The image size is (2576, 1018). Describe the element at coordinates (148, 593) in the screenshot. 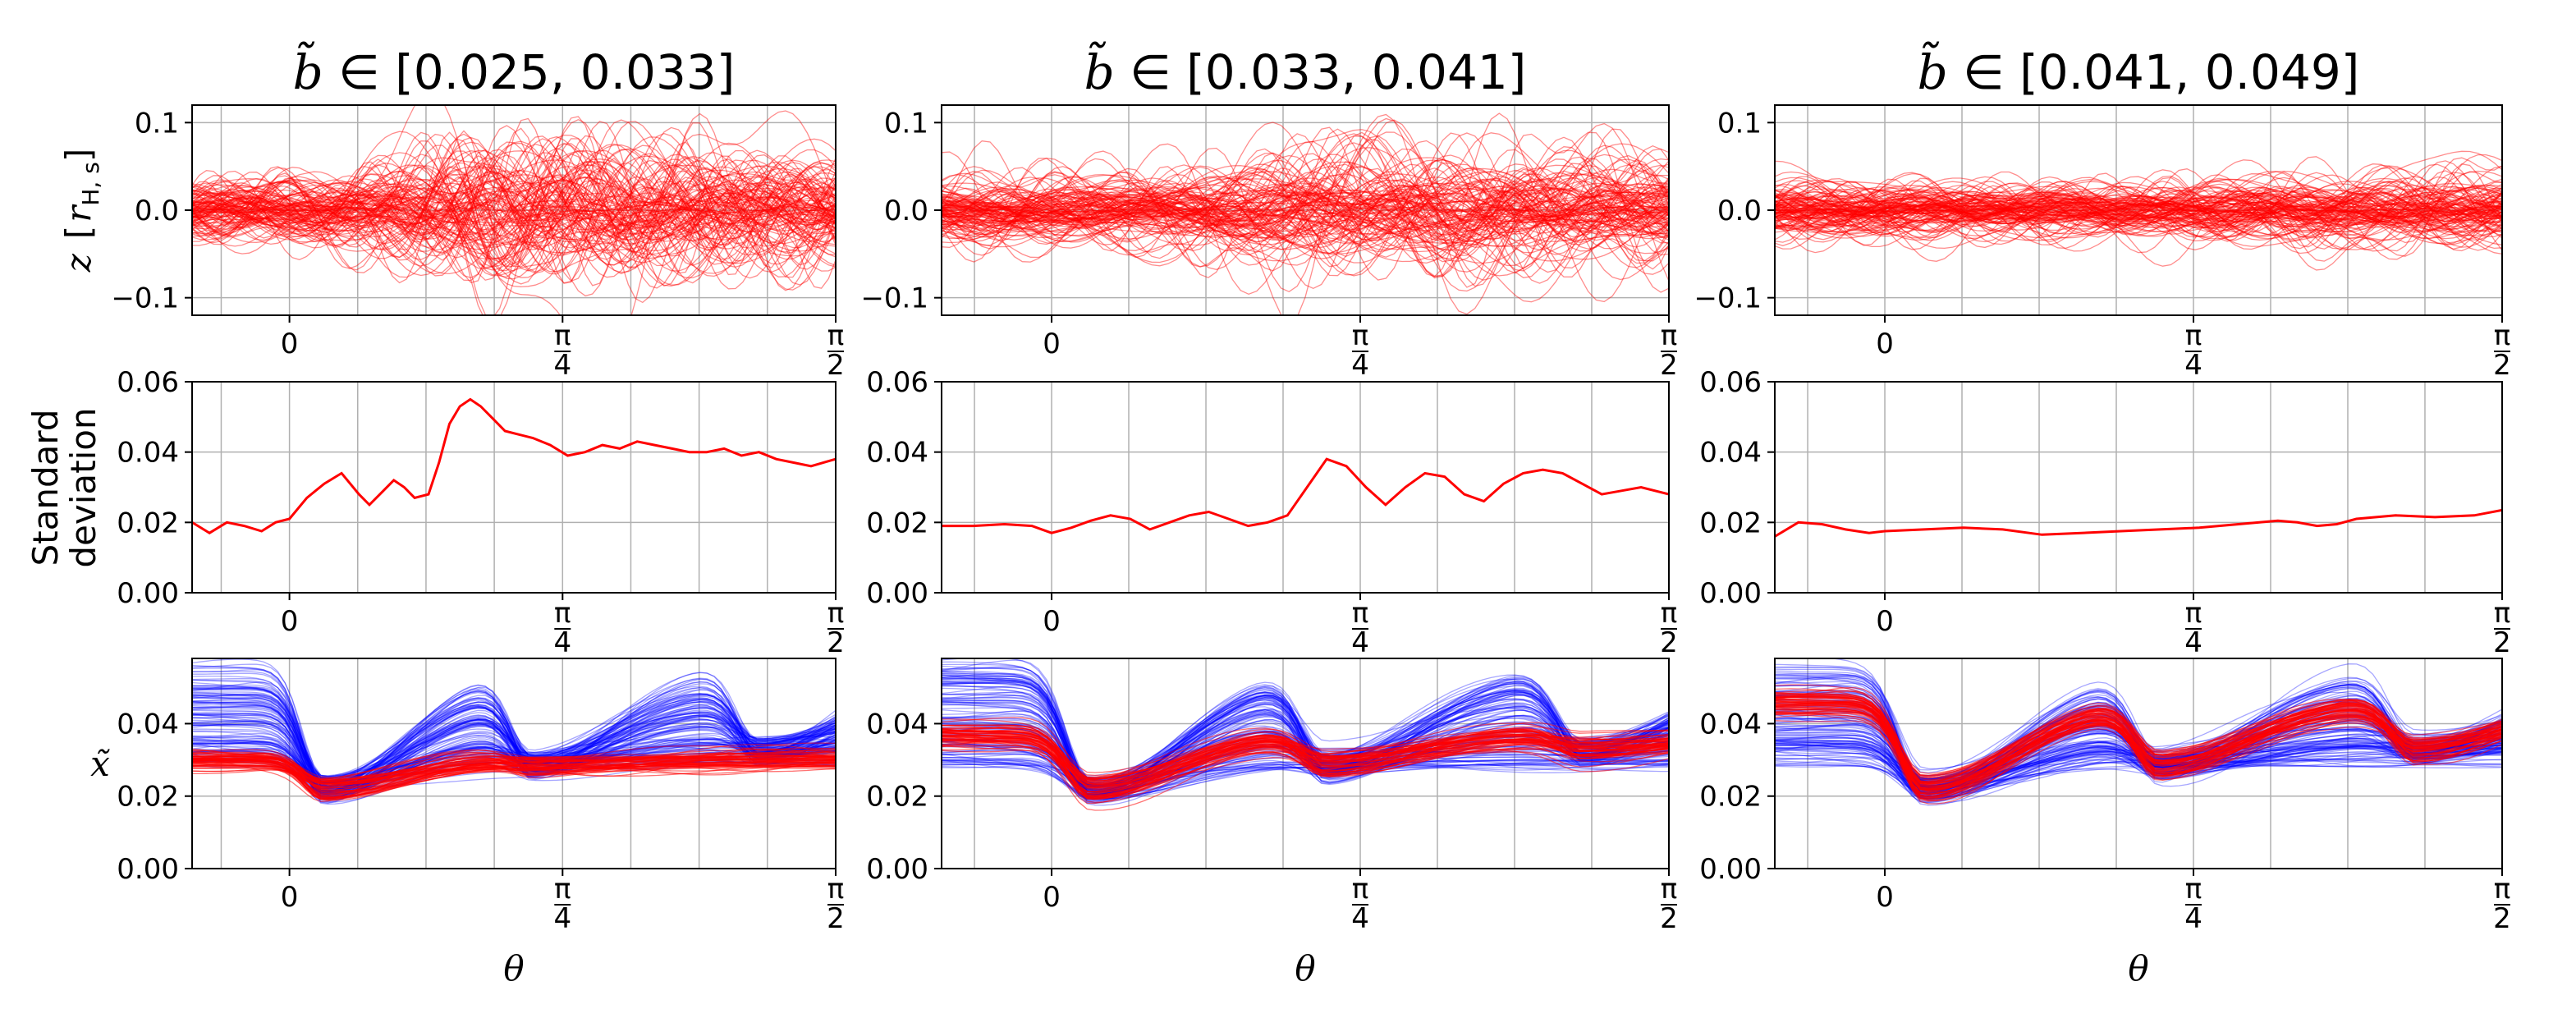

I see `y-tick-label: 0.00` at that location.